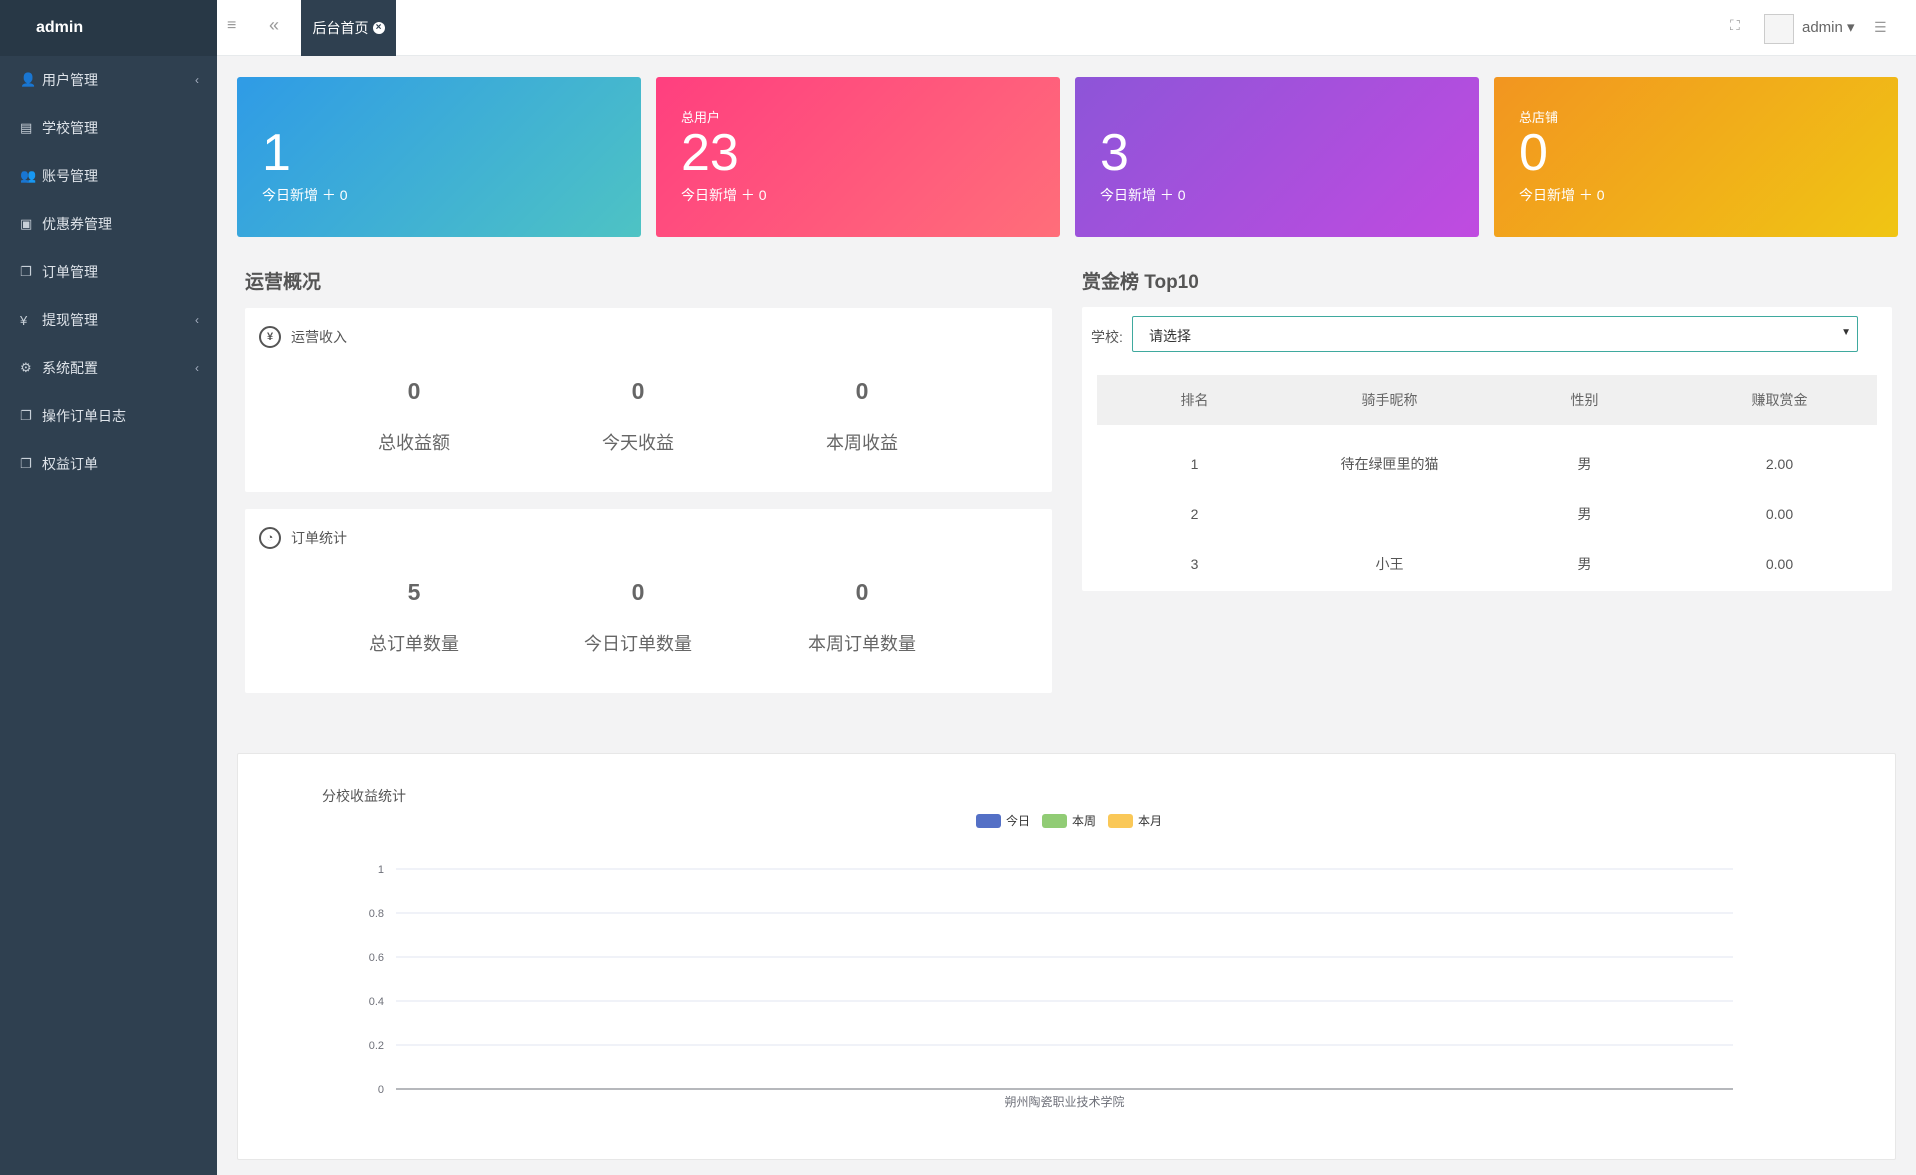  Describe the element at coordinates (1735, 25) in the screenshot. I see `fullscreen-icon: ⛶` at that location.